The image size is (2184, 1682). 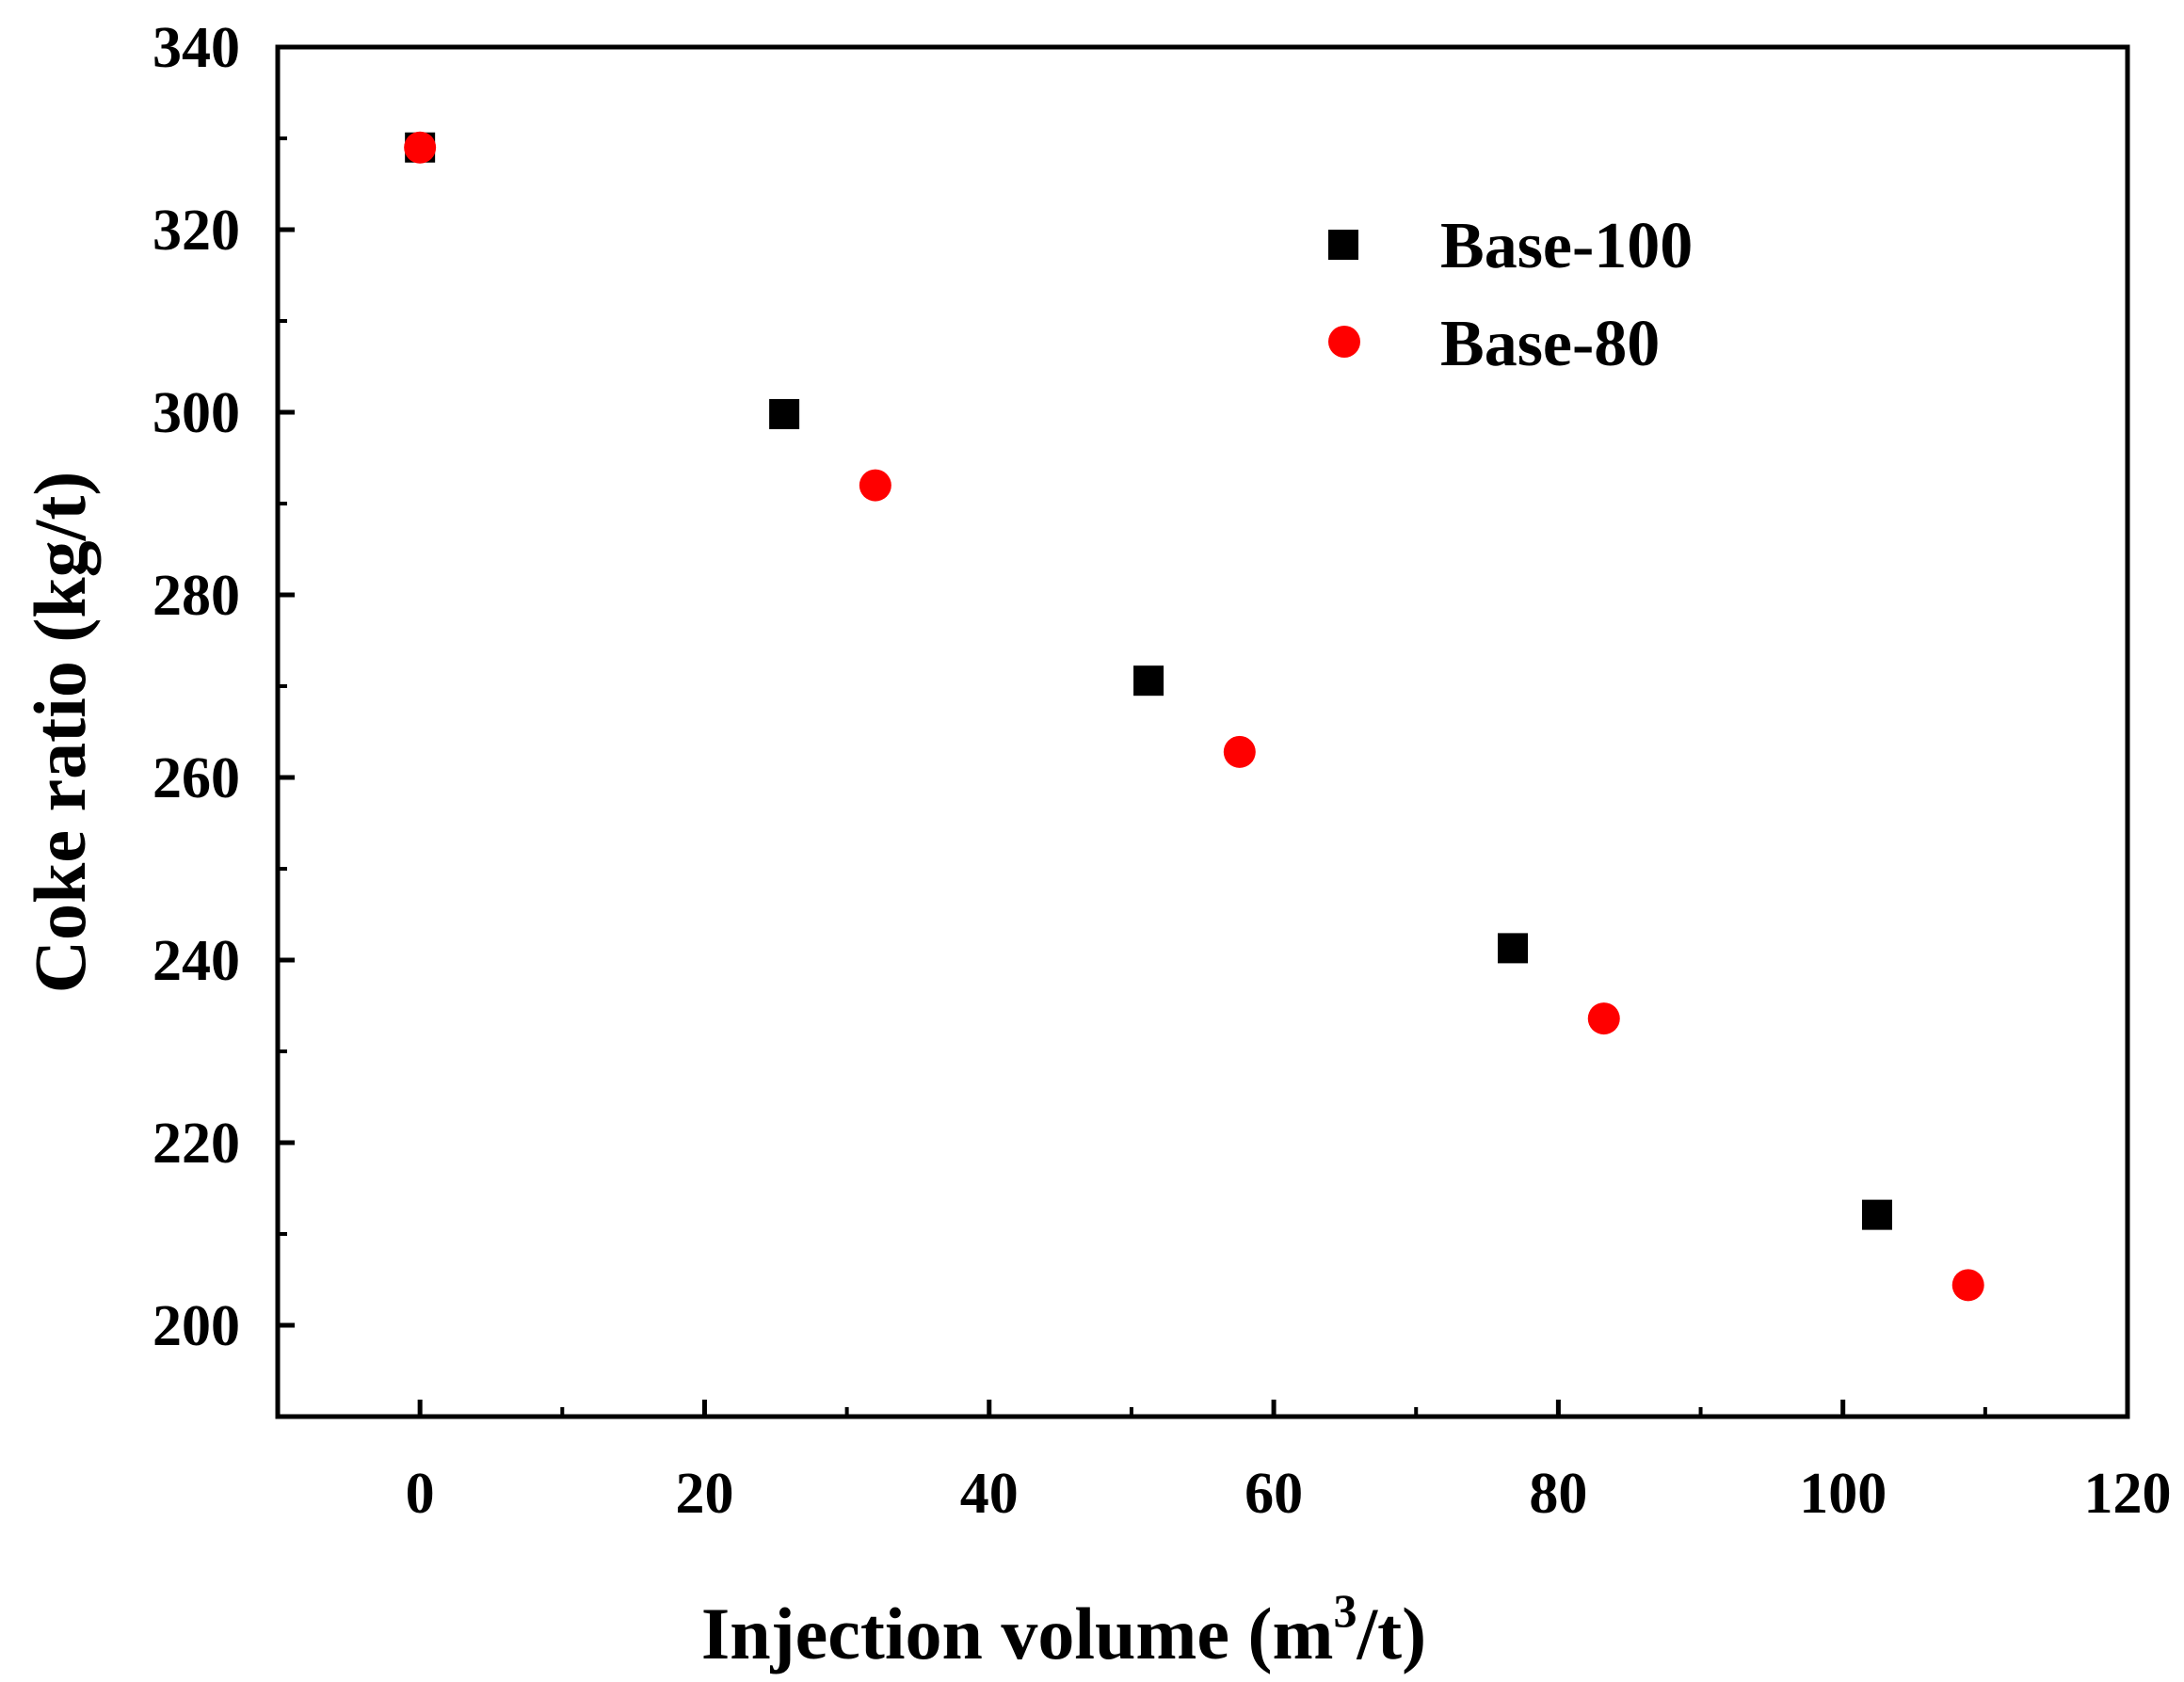 What do you see at coordinates (196, 1144) in the screenshot?
I see `y-tick-label: 220` at bounding box center [196, 1144].